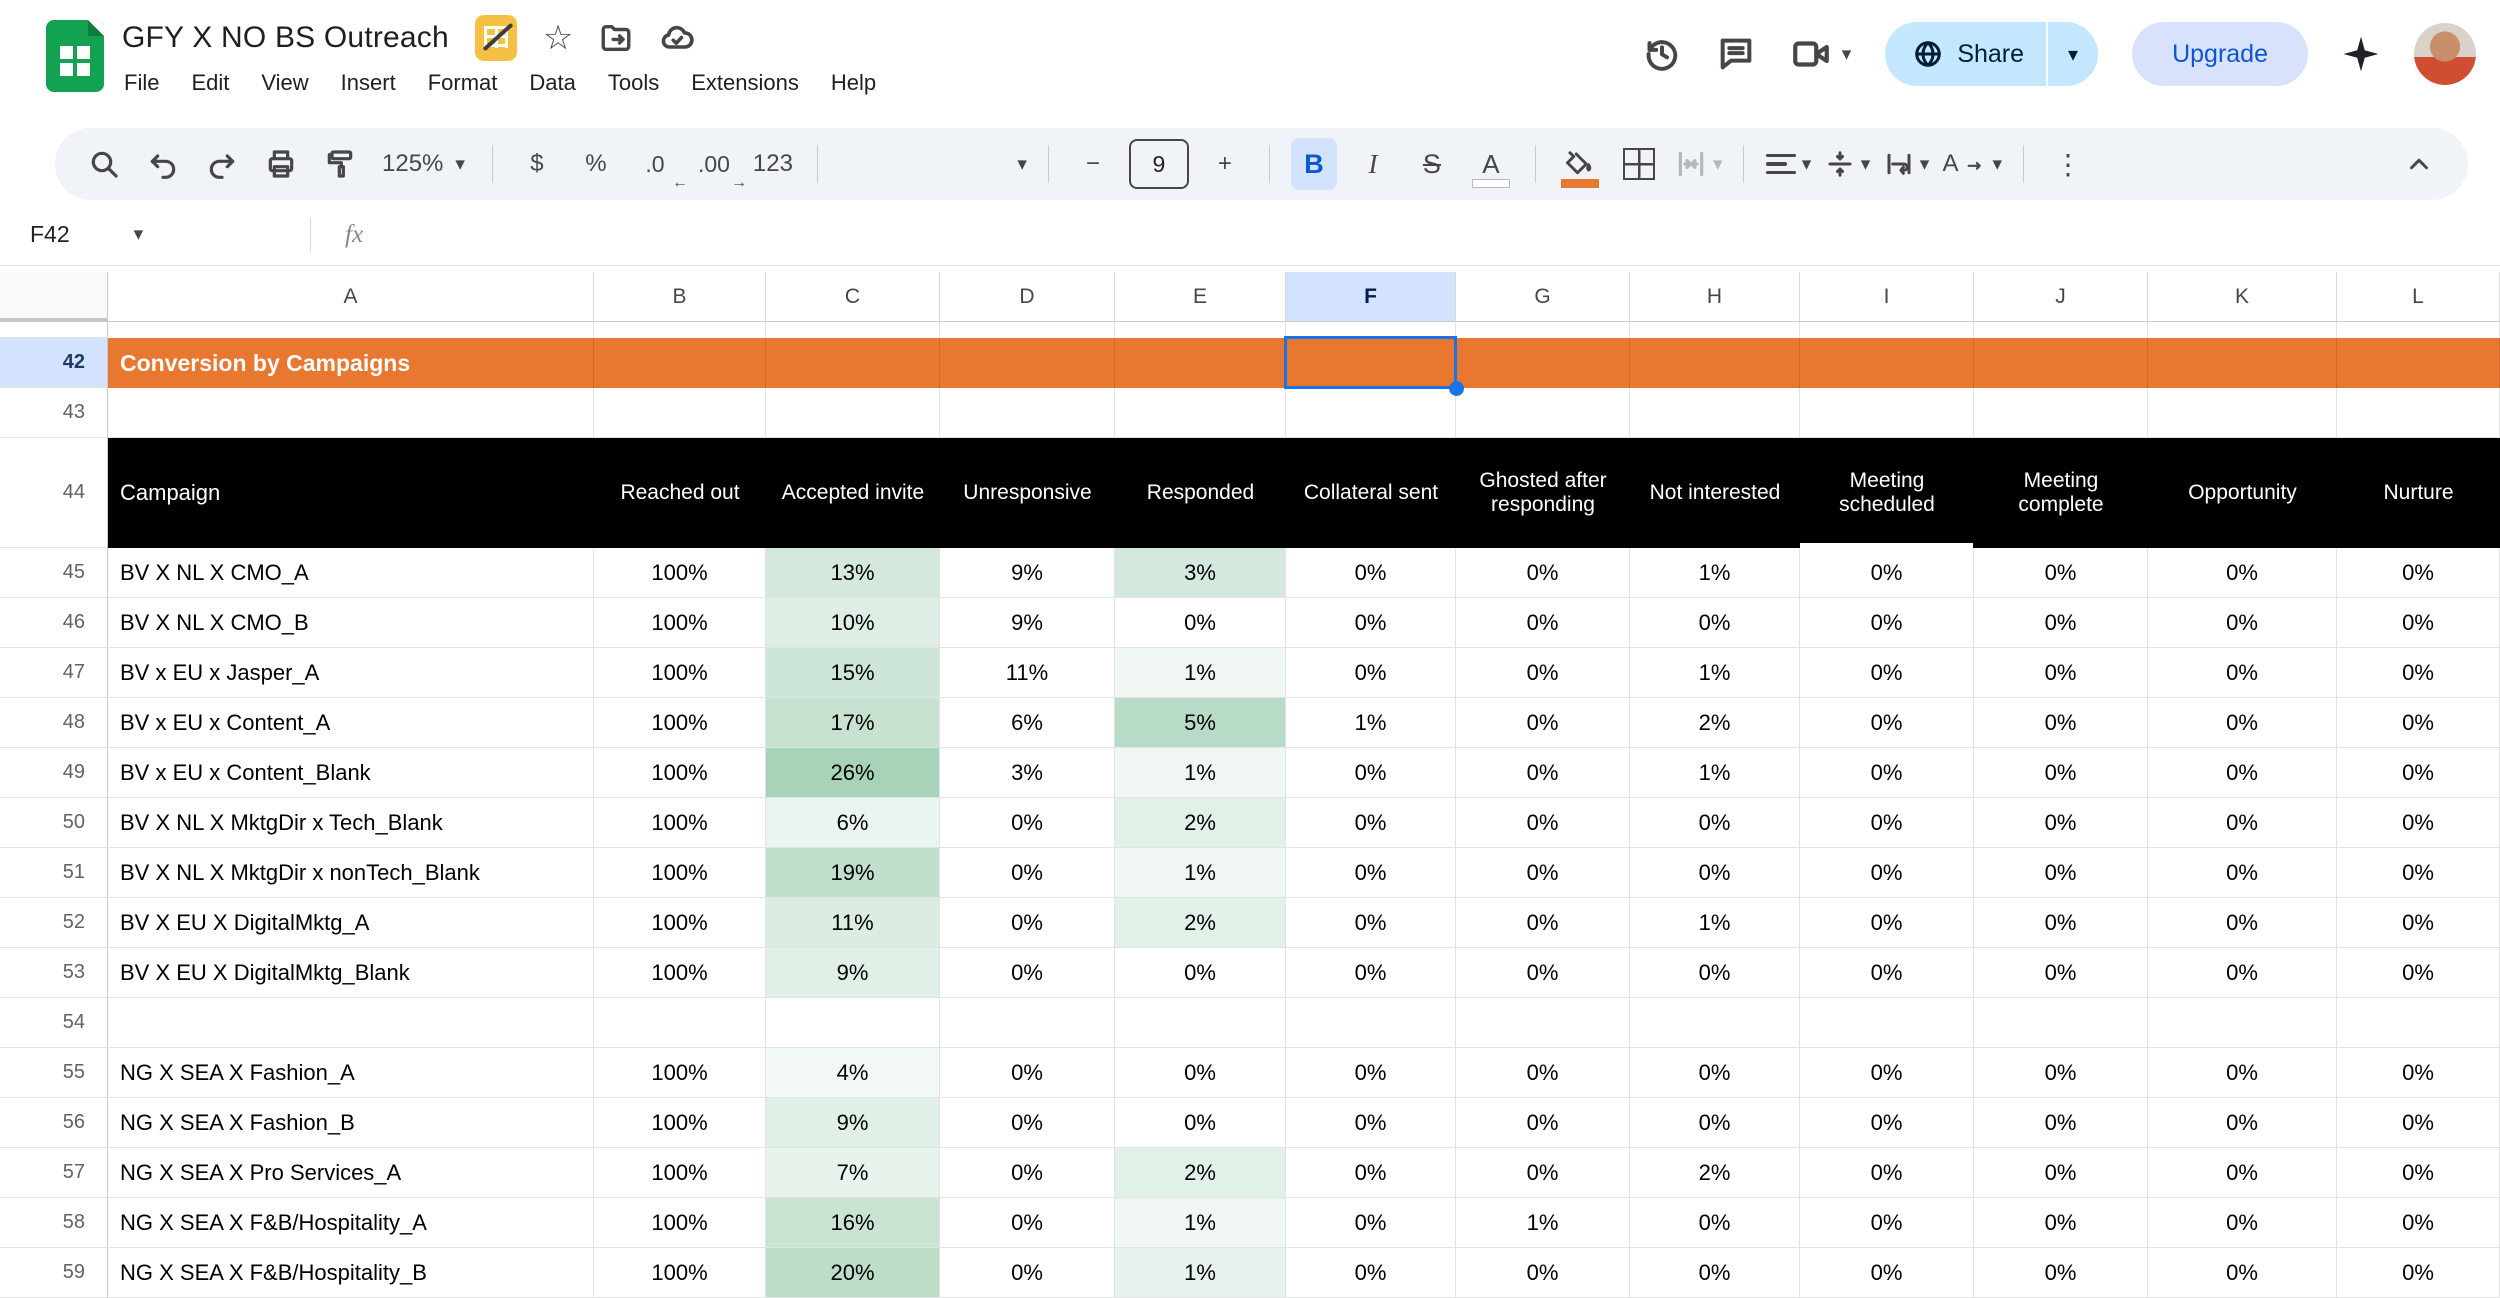  I want to click on row-header-50: 50, so click(54, 823).